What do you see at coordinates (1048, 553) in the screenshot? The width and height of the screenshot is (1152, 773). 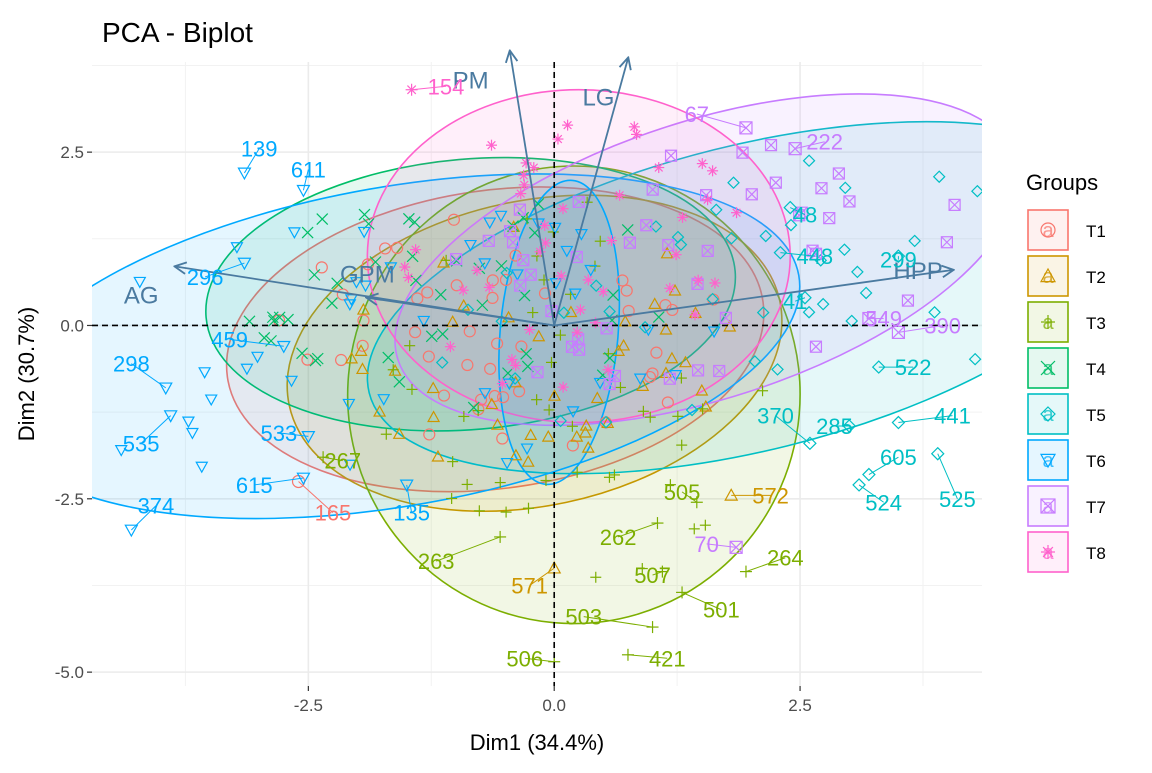 I see `legend-key-glyph: a` at bounding box center [1048, 553].